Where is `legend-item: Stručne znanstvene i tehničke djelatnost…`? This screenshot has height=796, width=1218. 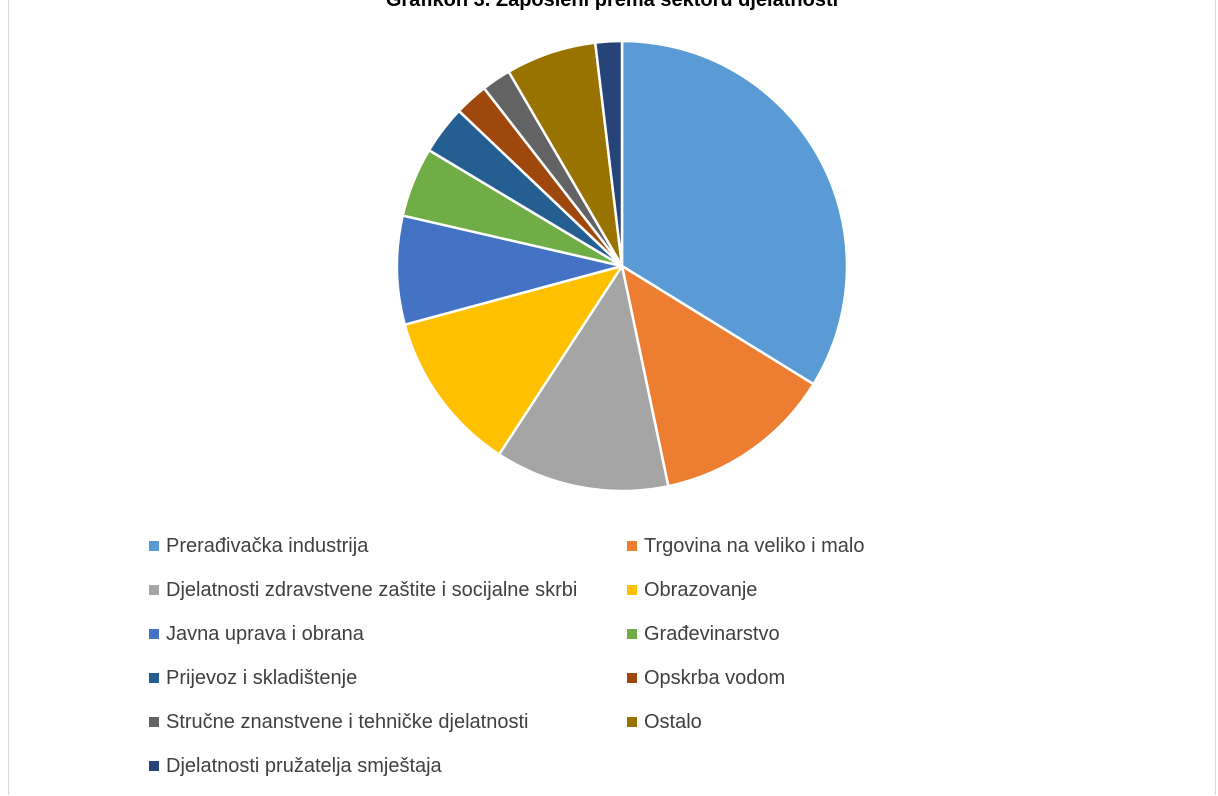 legend-item: Stručne znanstvene i tehničke djelatnost… is located at coordinates (388, 722).